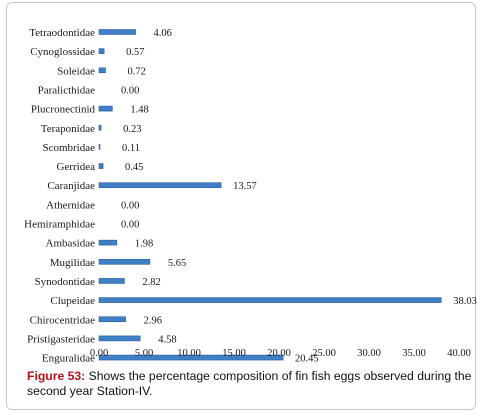 The height and width of the screenshot is (416, 484). I want to click on x-tick-label: 5.00, so click(144, 353).